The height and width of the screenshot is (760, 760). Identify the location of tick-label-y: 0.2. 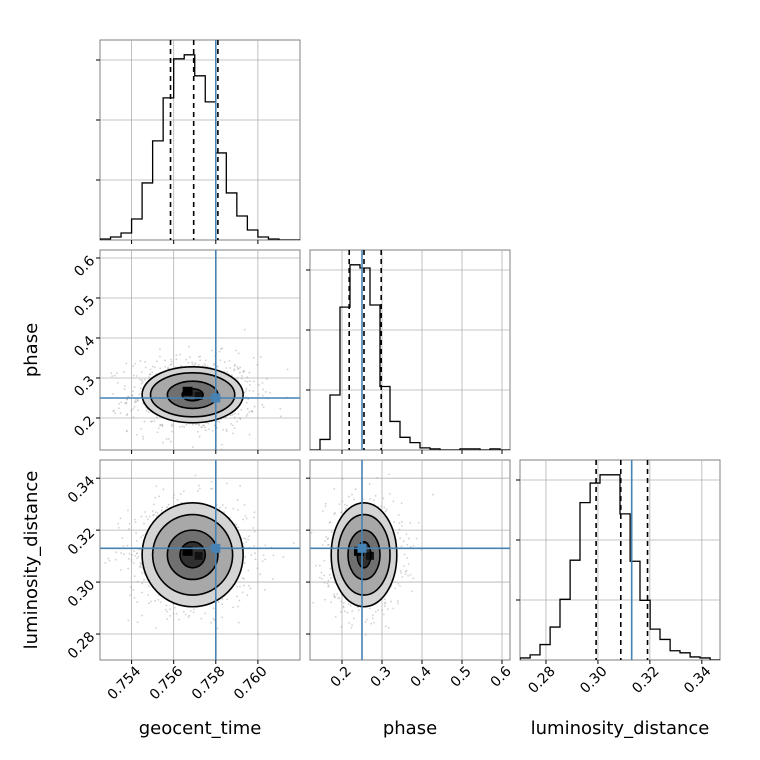
(84, 426).